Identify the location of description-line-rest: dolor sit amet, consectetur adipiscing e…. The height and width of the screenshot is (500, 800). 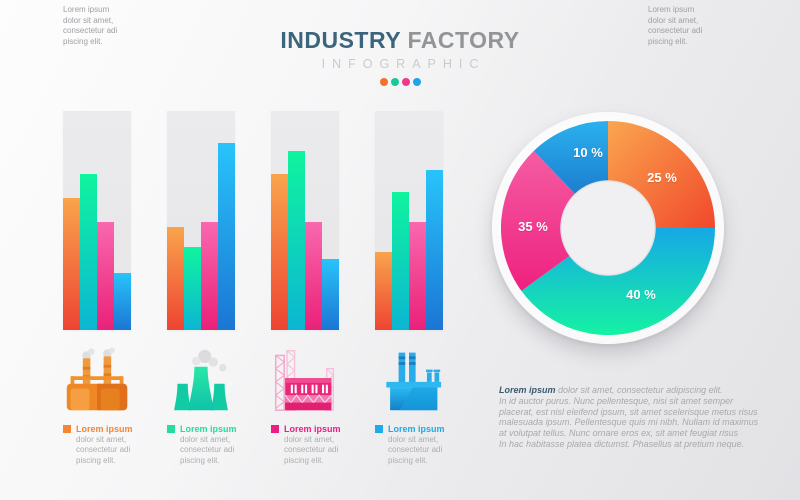
(639, 390).